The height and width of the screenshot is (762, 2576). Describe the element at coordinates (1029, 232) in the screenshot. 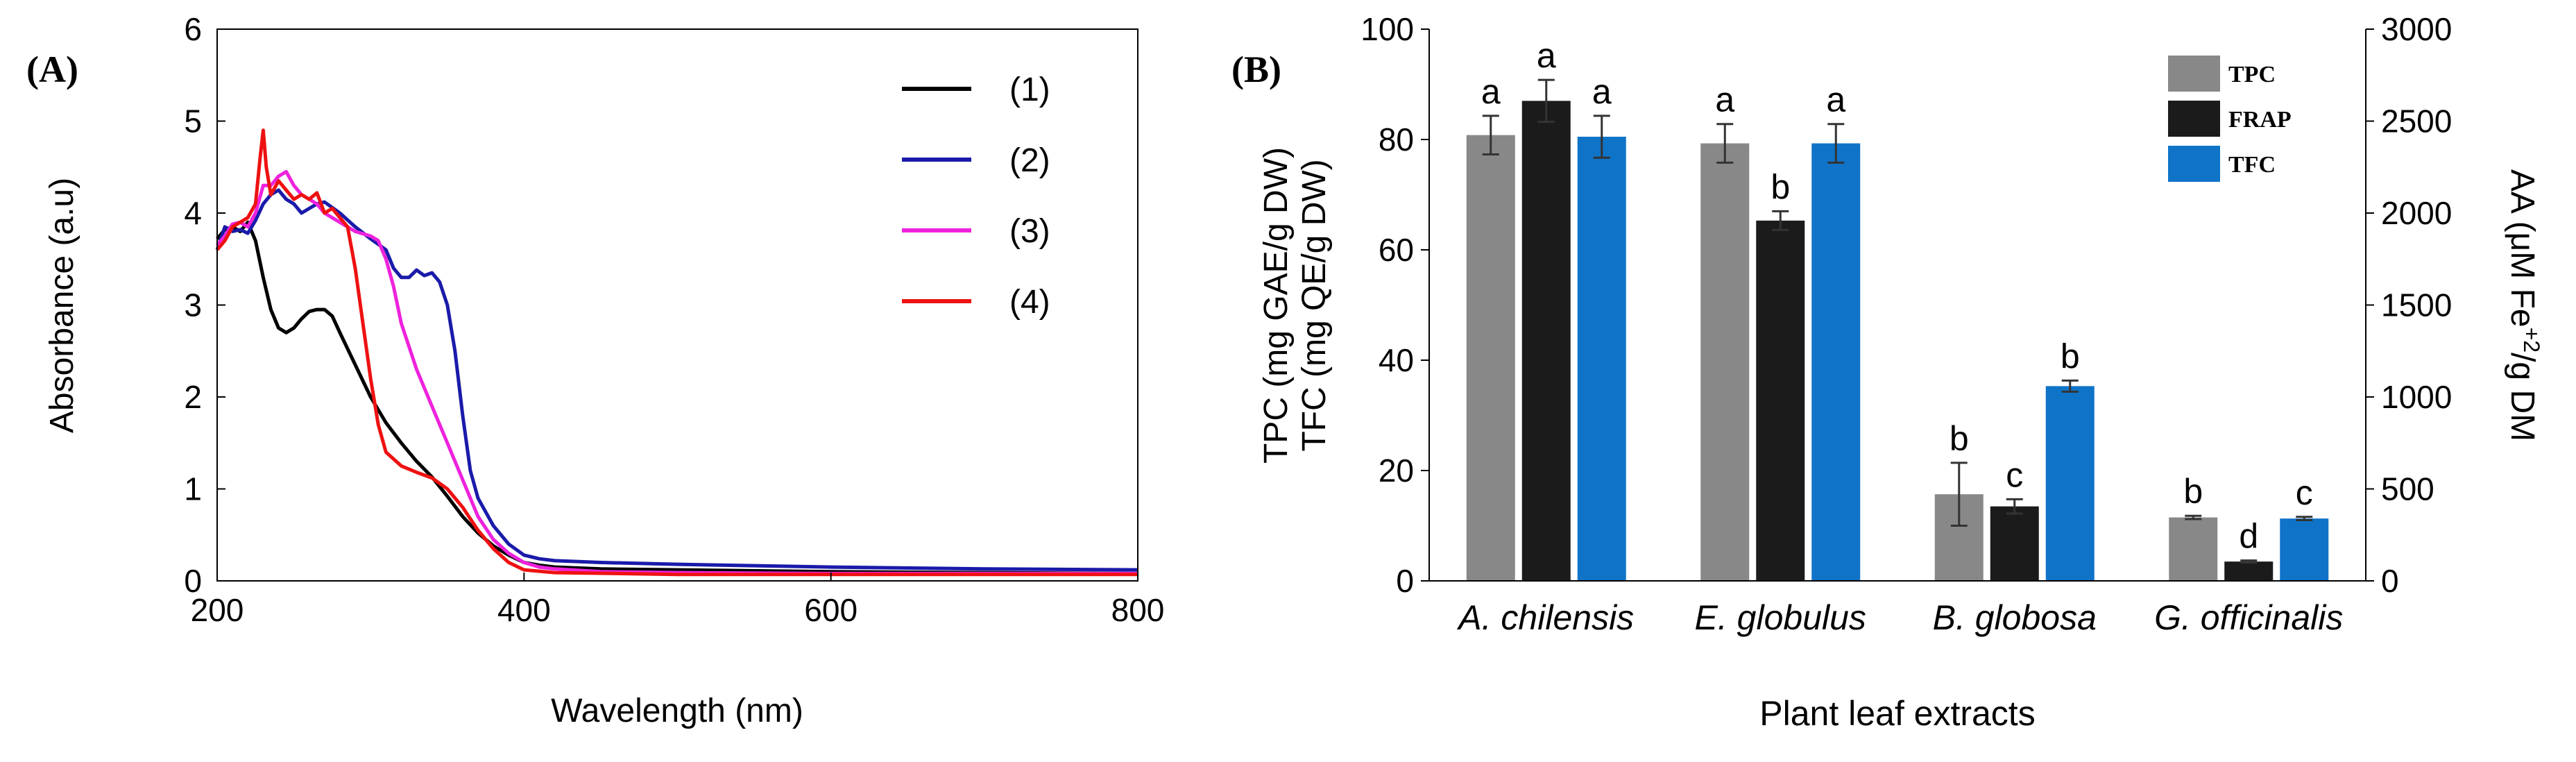

I see `legend-label-3: (3)` at that location.